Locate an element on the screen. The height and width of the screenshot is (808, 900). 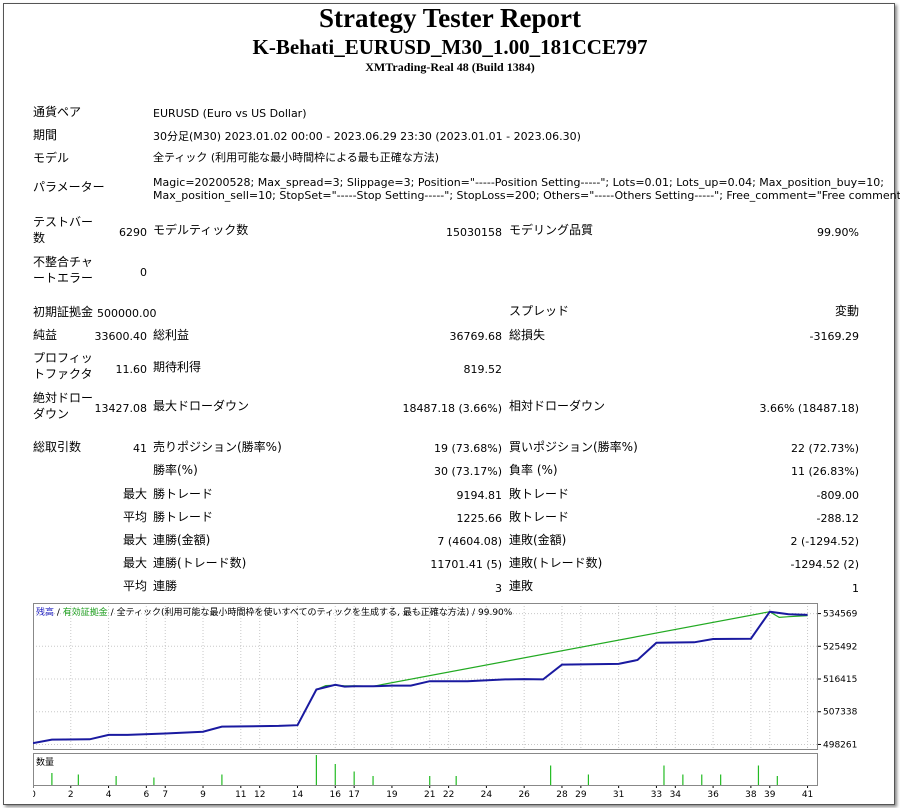
max-consecutive-loss-value: -1294.52 (2) is located at coordinates (824, 564).